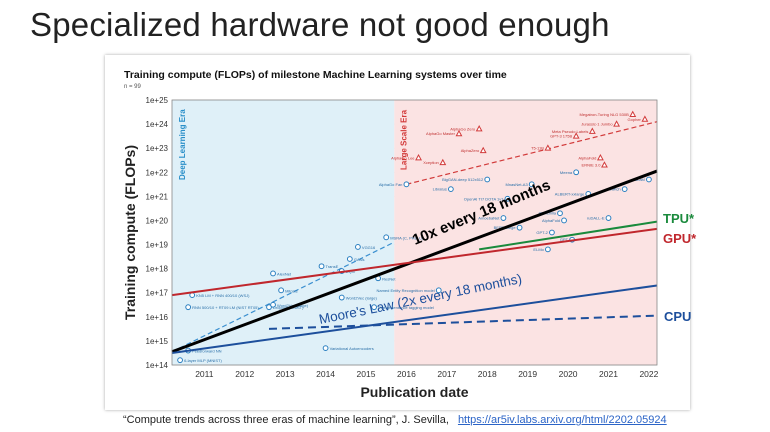  What do you see at coordinates (157, 293) in the screenshot?
I see `y-tick-label: 1e+17` at bounding box center [157, 293].